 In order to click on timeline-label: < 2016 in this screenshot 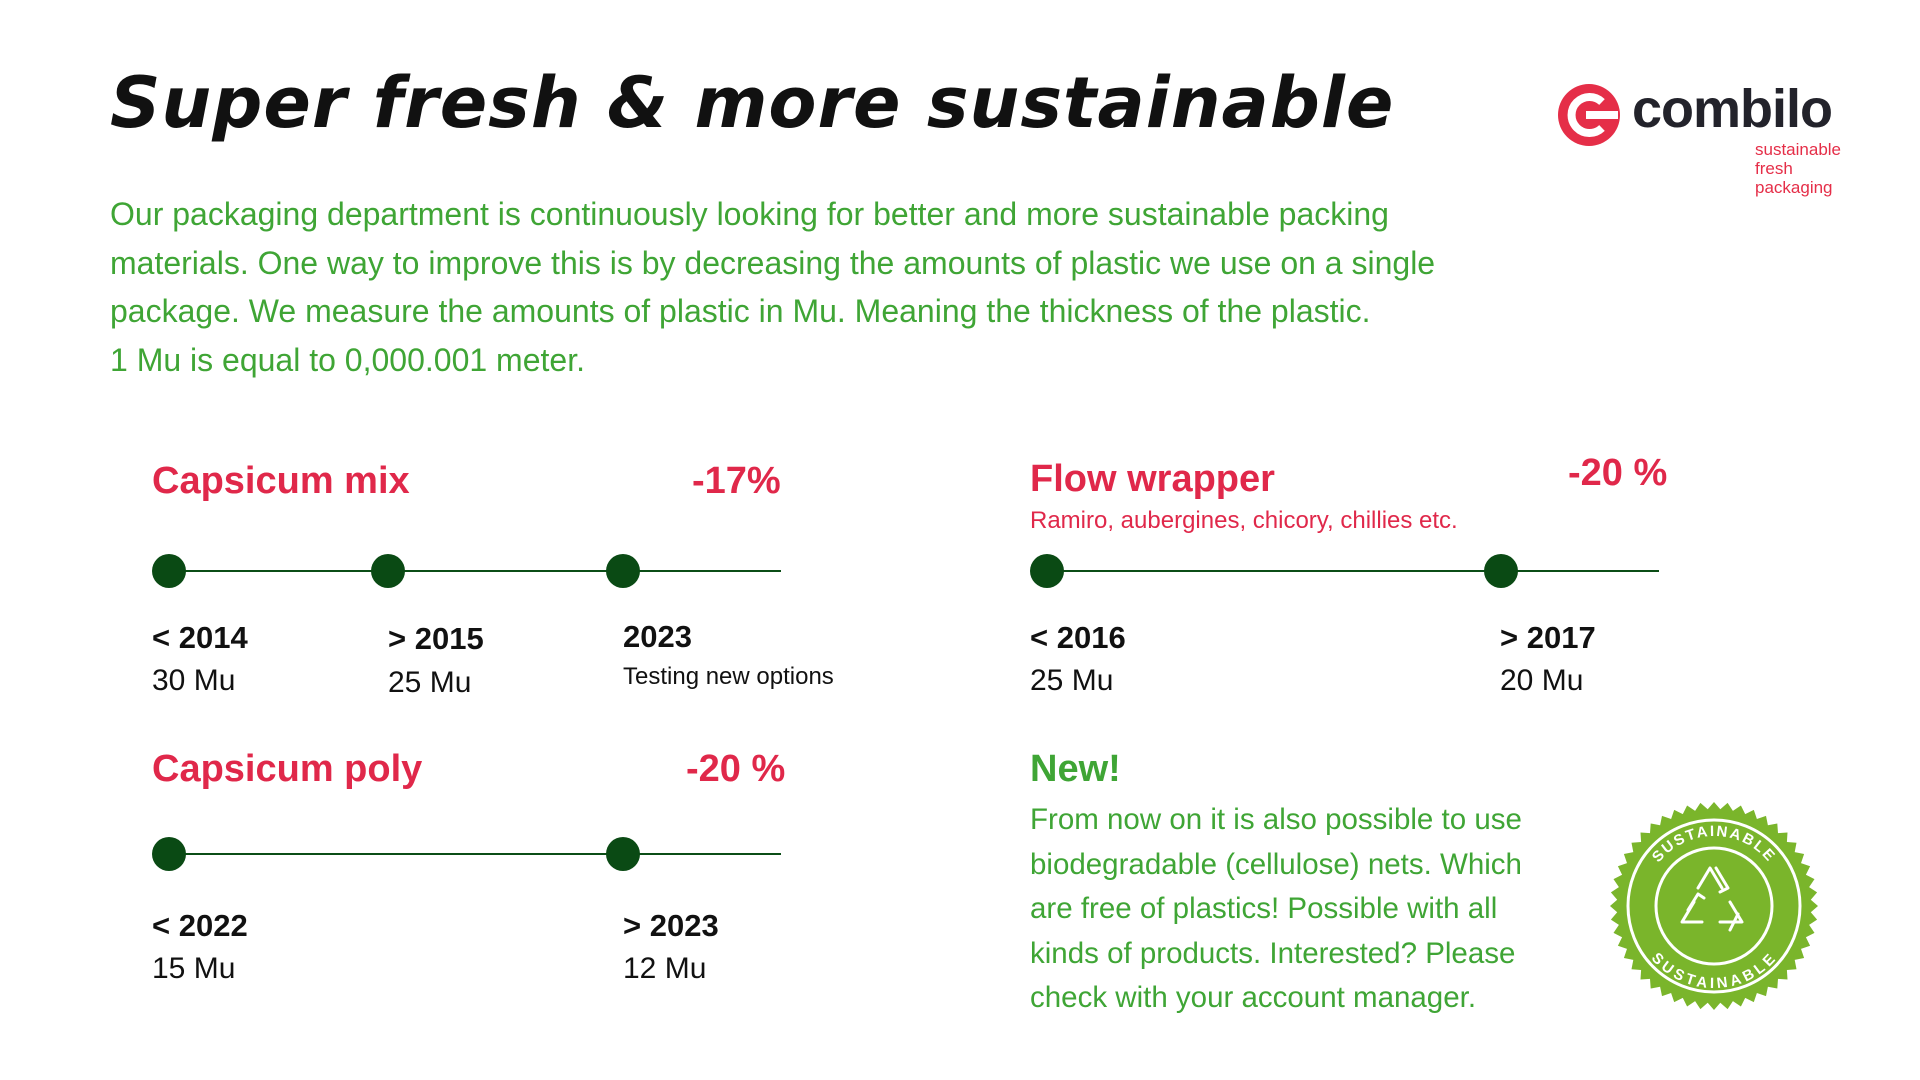, I will do `click(1078, 637)`.